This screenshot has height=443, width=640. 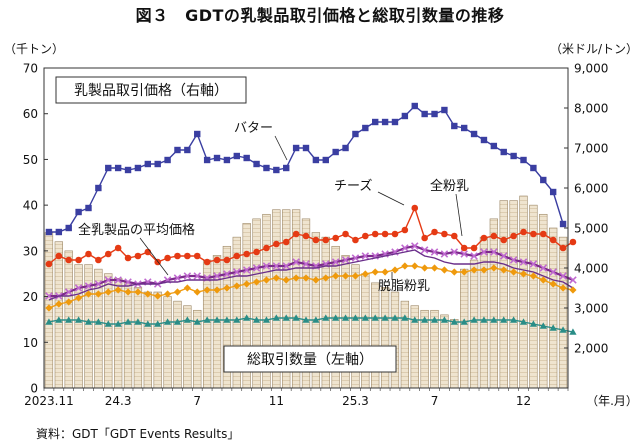 What do you see at coordinates (253, 128) in the screenshot?
I see `butter-label: バター` at bounding box center [253, 128].